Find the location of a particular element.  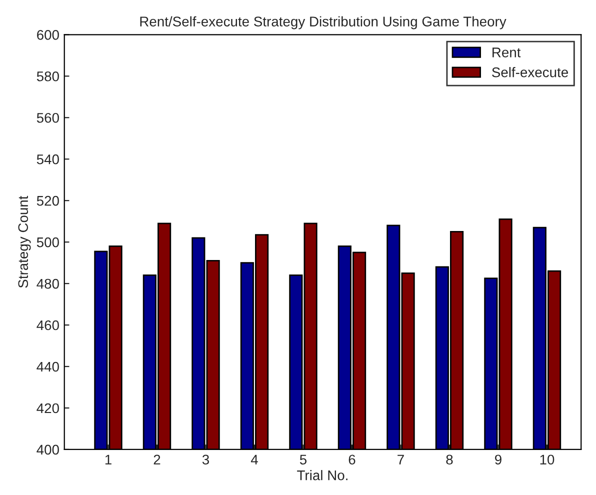

y-tick-label: 600 is located at coordinates (48, 35).